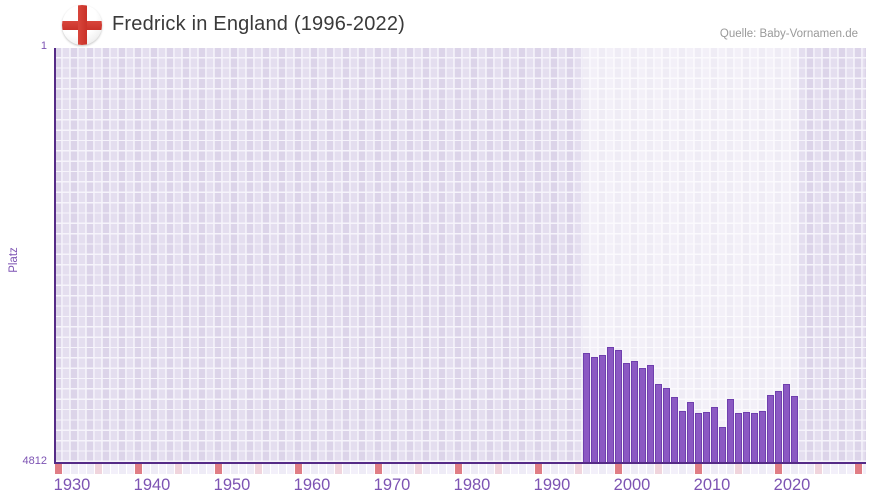  I want to click on strip-cell-1933, so click(82, 469).